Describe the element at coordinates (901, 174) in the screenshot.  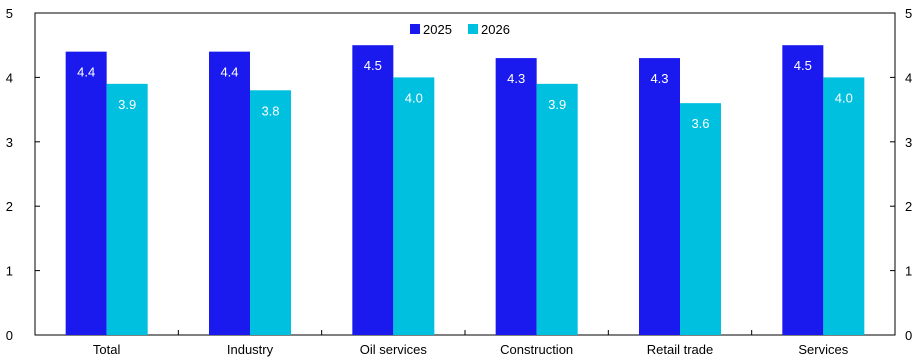
I see `y-axis-right: 0 1 2 3 4 5` at that location.